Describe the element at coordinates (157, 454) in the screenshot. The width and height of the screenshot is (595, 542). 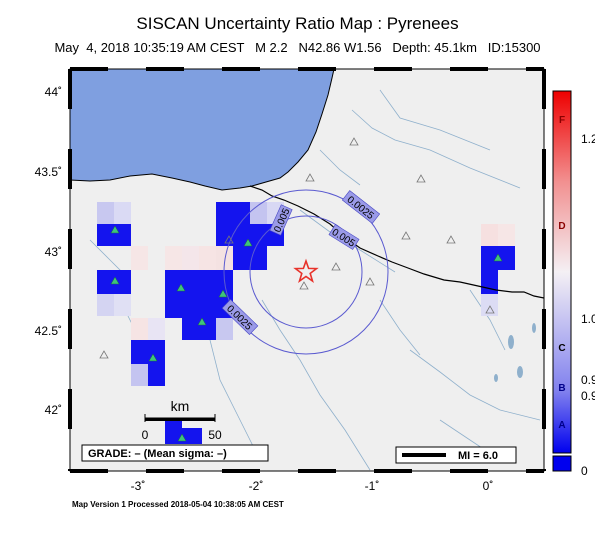
I see `grade-label: GRADE: – (Mean sigma: –)` at that location.